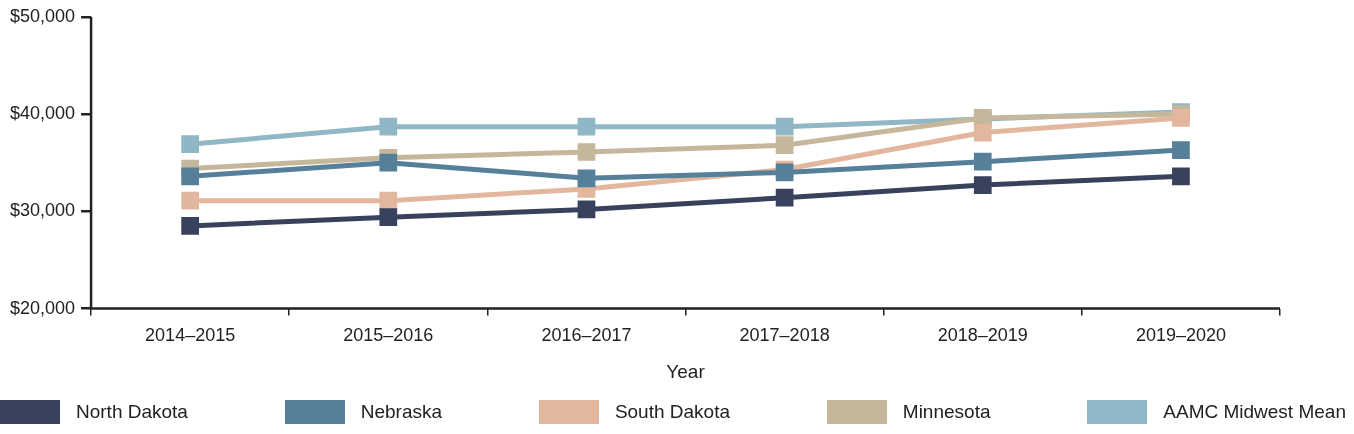 This screenshot has width=1354, height=434. I want to click on legend-item: AAMC Midwest Mean, so click(1216, 412).